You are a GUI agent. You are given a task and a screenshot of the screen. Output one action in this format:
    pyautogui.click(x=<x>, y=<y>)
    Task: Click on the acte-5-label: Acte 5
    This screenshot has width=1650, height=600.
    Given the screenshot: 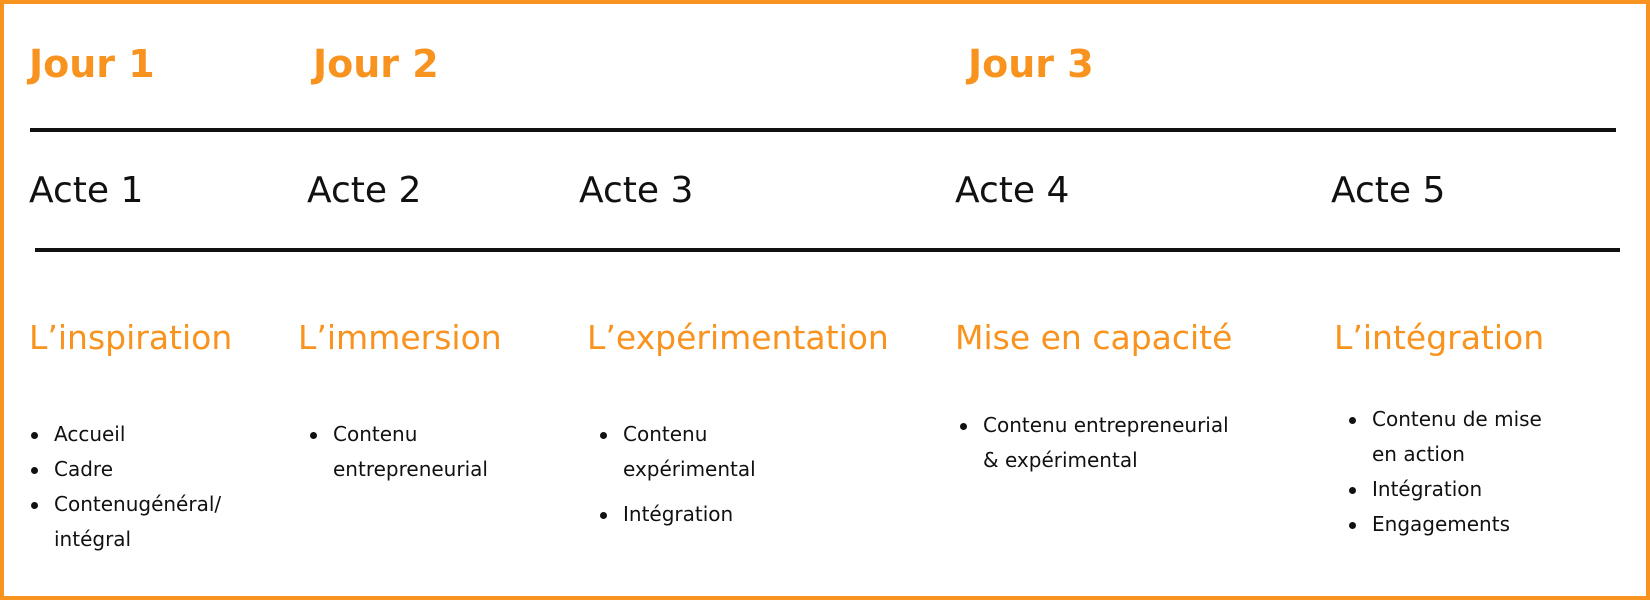 What is the action you would take?
    pyautogui.click(x=1388, y=190)
    